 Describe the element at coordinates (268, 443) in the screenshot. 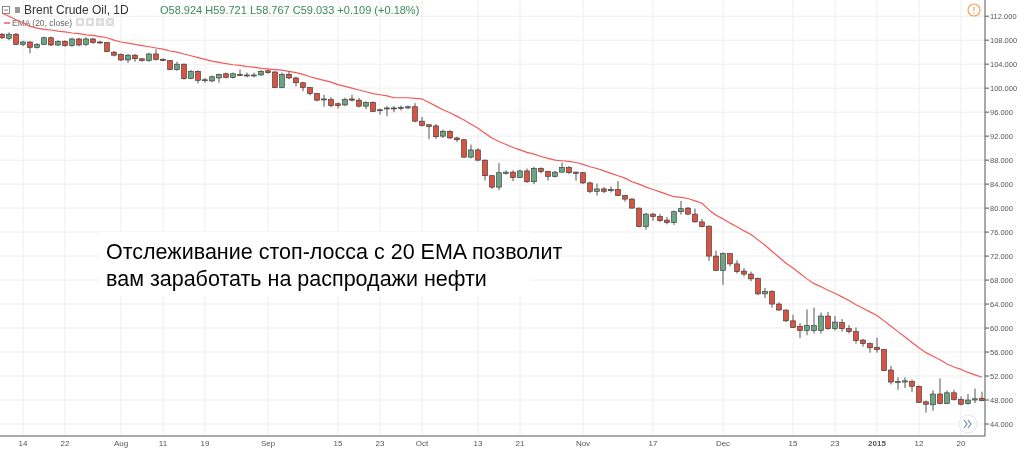

I see `x-tick-label: Sep` at that location.